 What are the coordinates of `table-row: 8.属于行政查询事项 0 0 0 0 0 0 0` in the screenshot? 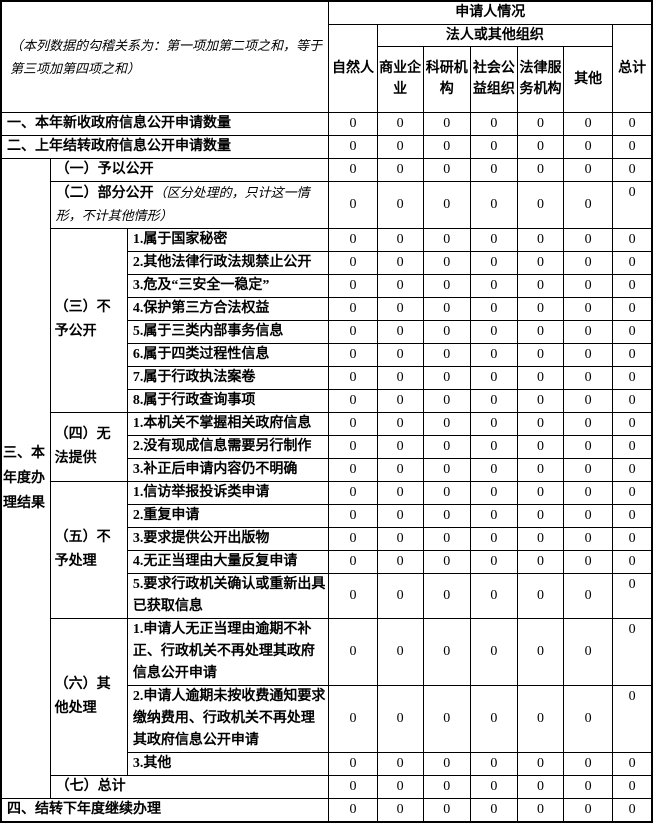 It's located at (327, 400).